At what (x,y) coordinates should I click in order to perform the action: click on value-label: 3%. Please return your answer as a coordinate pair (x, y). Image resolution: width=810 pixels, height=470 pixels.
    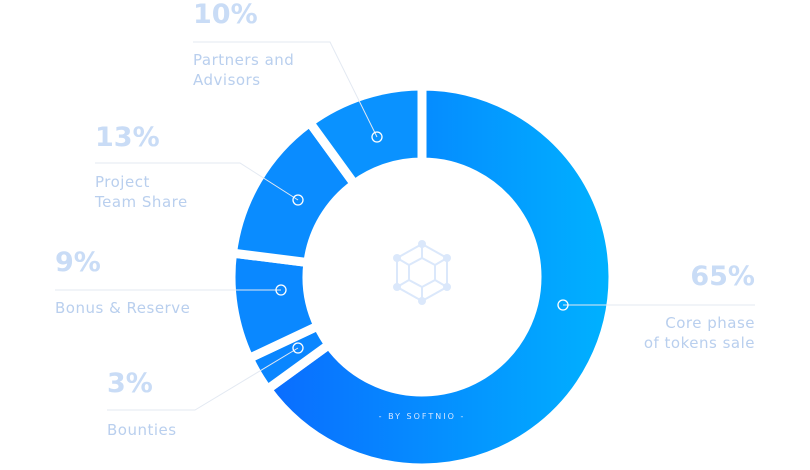
    Looking at the image, I should click on (130, 383).